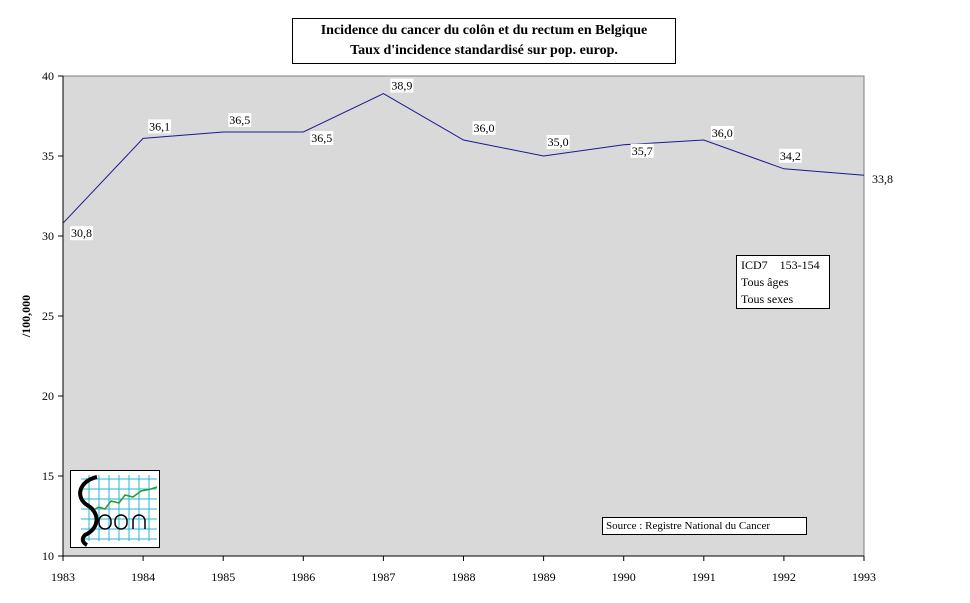 This screenshot has height=603, width=970. What do you see at coordinates (48, 476) in the screenshot?
I see `y-tick-label: 15` at bounding box center [48, 476].